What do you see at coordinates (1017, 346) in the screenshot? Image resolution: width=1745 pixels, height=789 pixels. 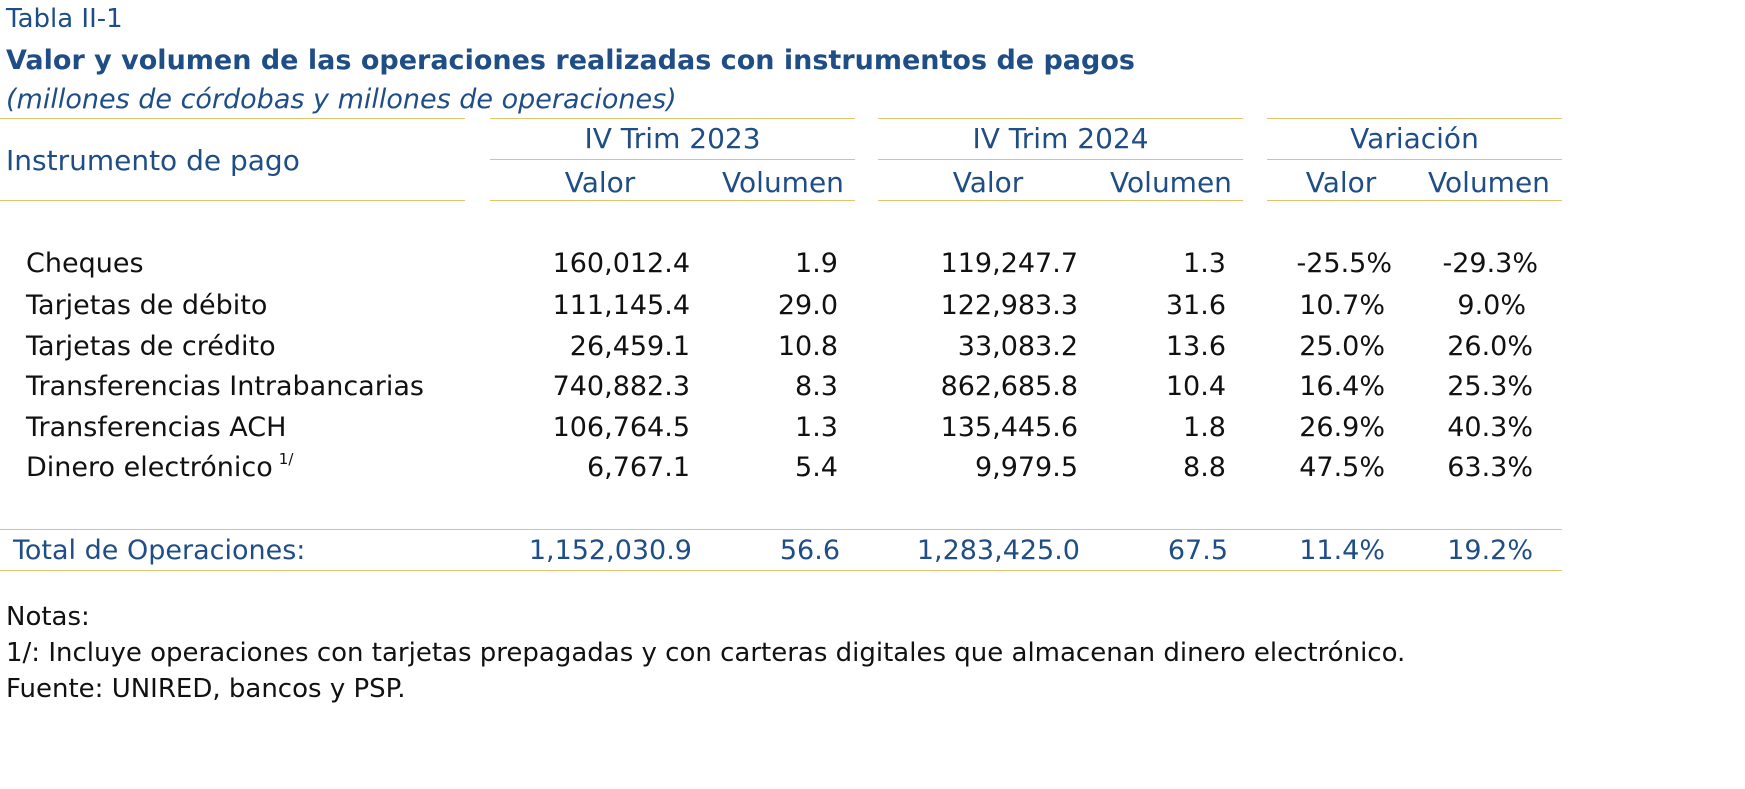 I see `cell-valor-2024: 33,083.2` at bounding box center [1017, 346].